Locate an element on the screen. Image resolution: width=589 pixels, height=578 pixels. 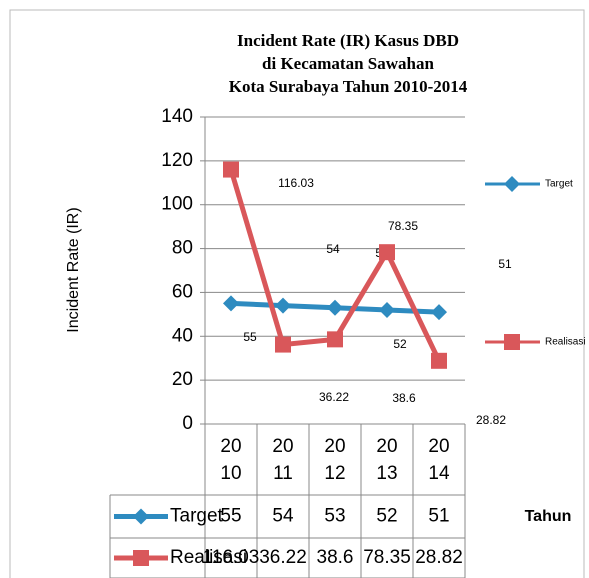
data-label: 28.82 is located at coordinates (491, 420).